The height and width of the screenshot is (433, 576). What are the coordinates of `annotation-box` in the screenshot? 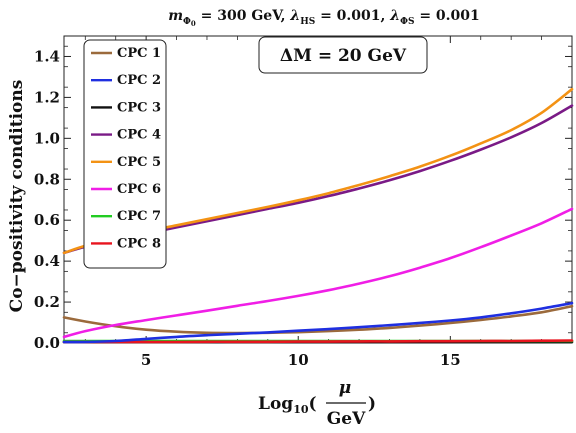 It's located at (343, 55).